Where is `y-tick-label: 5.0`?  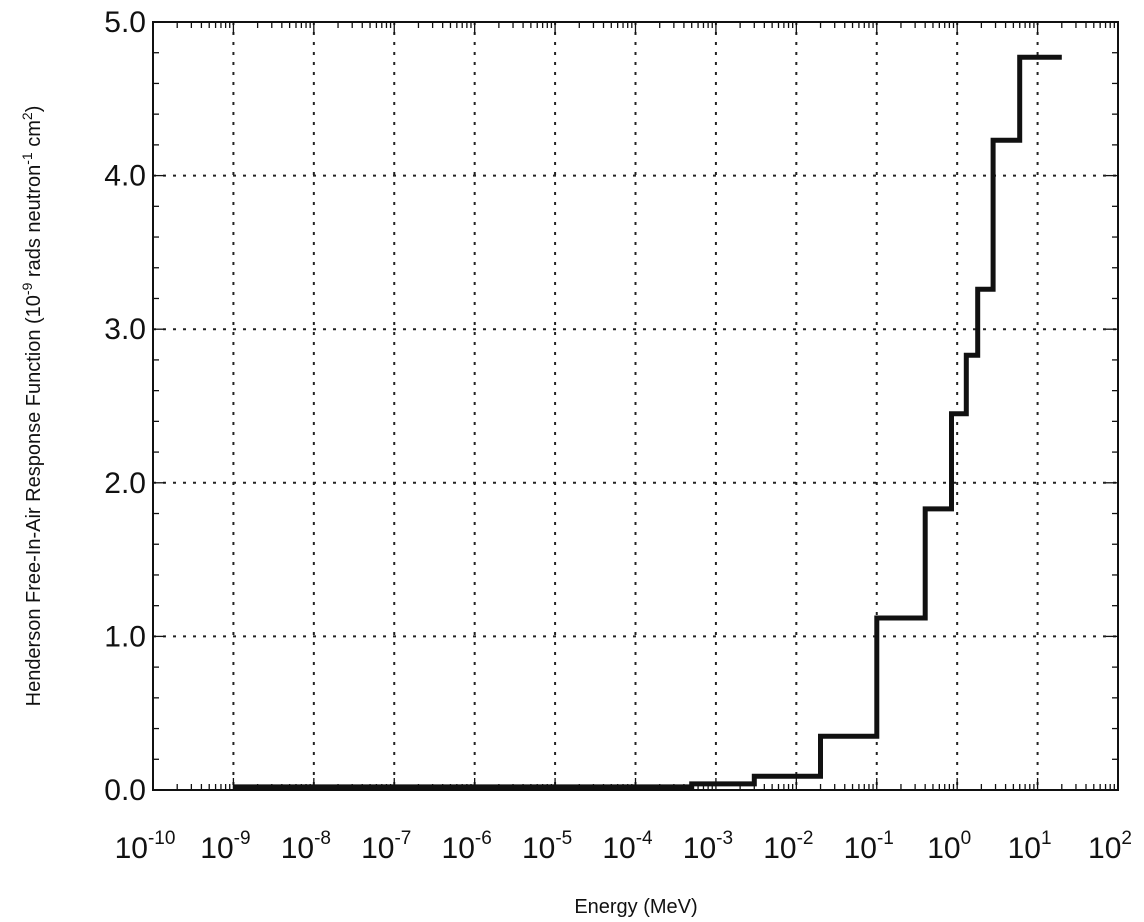 y-tick-label: 5.0 is located at coordinates (125, 22).